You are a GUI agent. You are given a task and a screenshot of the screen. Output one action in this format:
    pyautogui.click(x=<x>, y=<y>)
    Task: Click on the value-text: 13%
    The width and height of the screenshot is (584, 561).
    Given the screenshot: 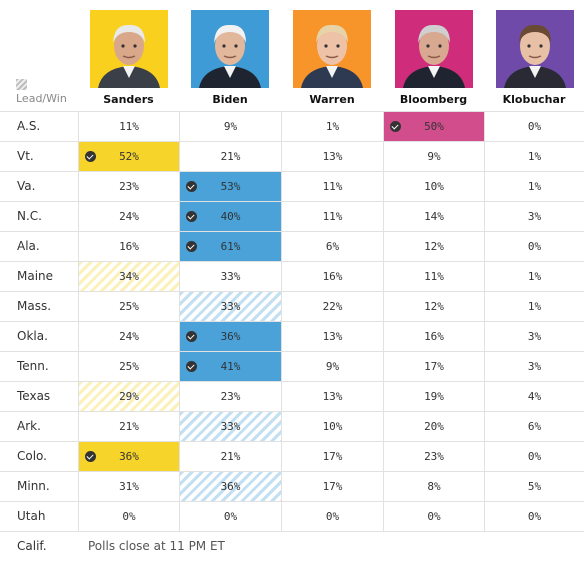 What is the action you would take?
    pyautogui.click(x=332, y=336)
    